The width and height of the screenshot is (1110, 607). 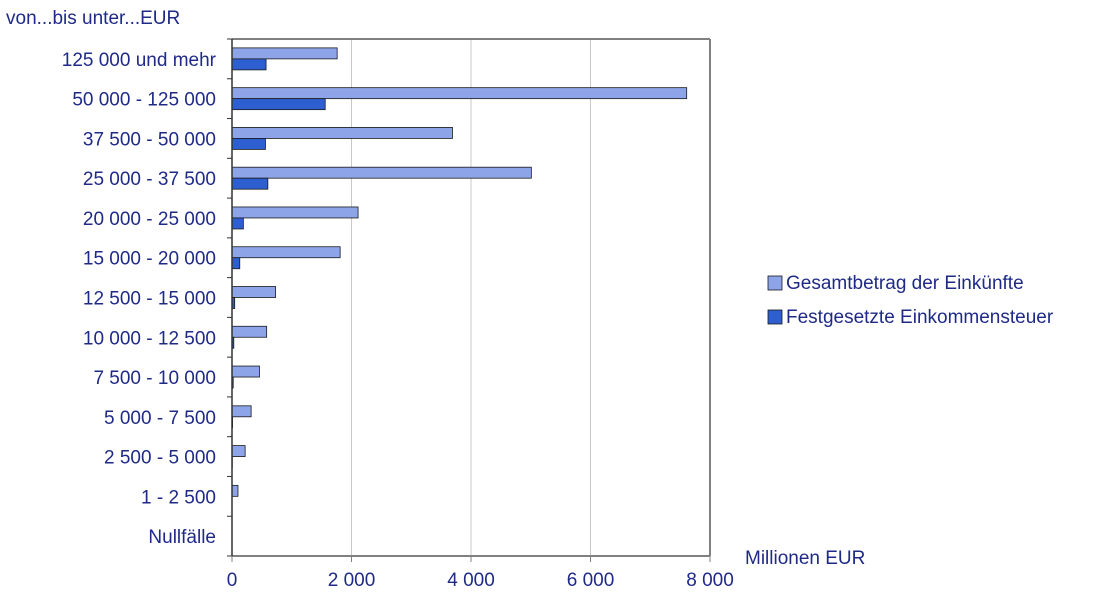 I want to click on category-label: 50 000 - 125 000, so click(x=144, y=100).